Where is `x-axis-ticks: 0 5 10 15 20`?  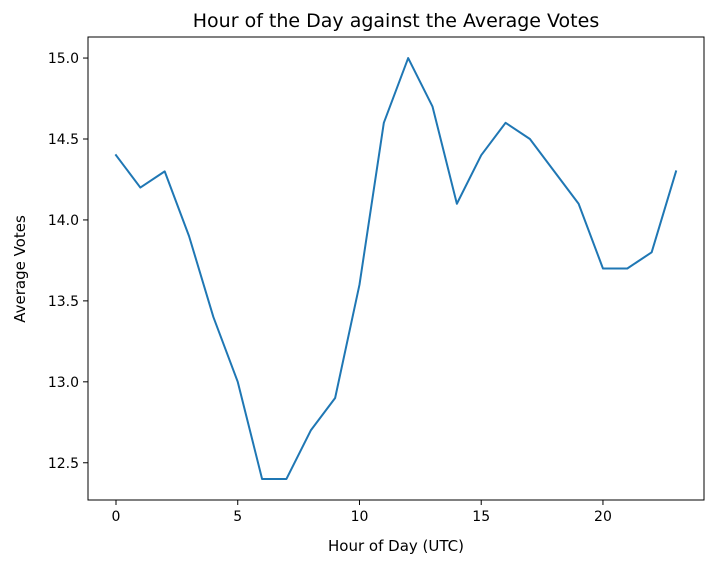 x-axis-ticks: 0 5 10 15 20 is located at coordinates (362, 512).